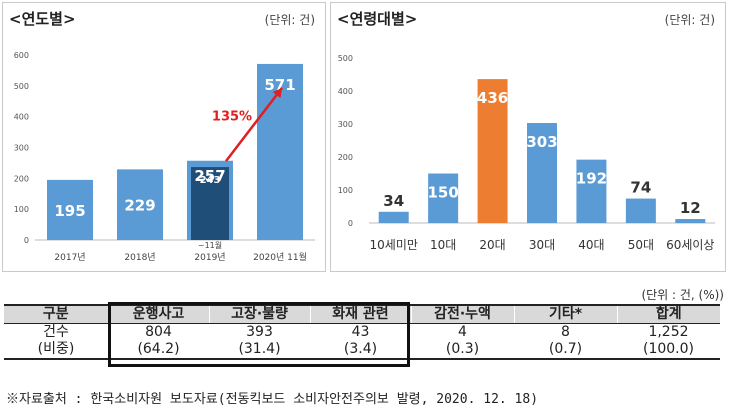 The image size is (730, 412). Describe the element at coordinates (280, 257) in the screenshot. I see `x-tick-label: 2020년 11월` at that location.